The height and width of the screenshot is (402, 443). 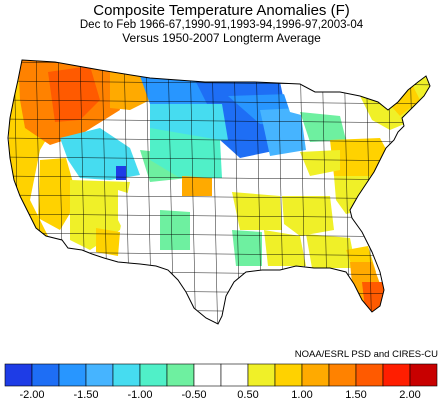 I want to click on legend-tick-label: -1.50, so click(x=85, y=395).